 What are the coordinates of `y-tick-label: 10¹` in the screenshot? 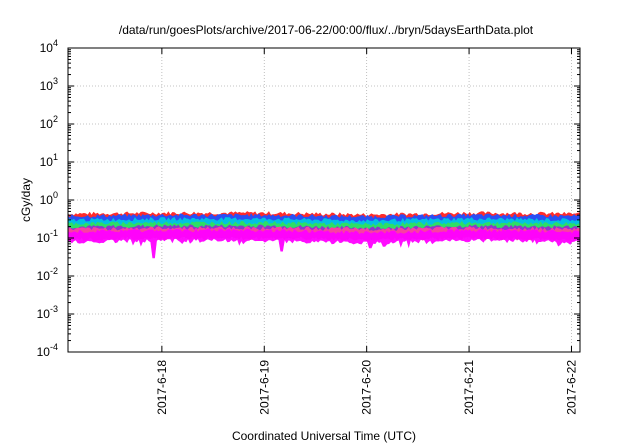 It's located at (49, 160).